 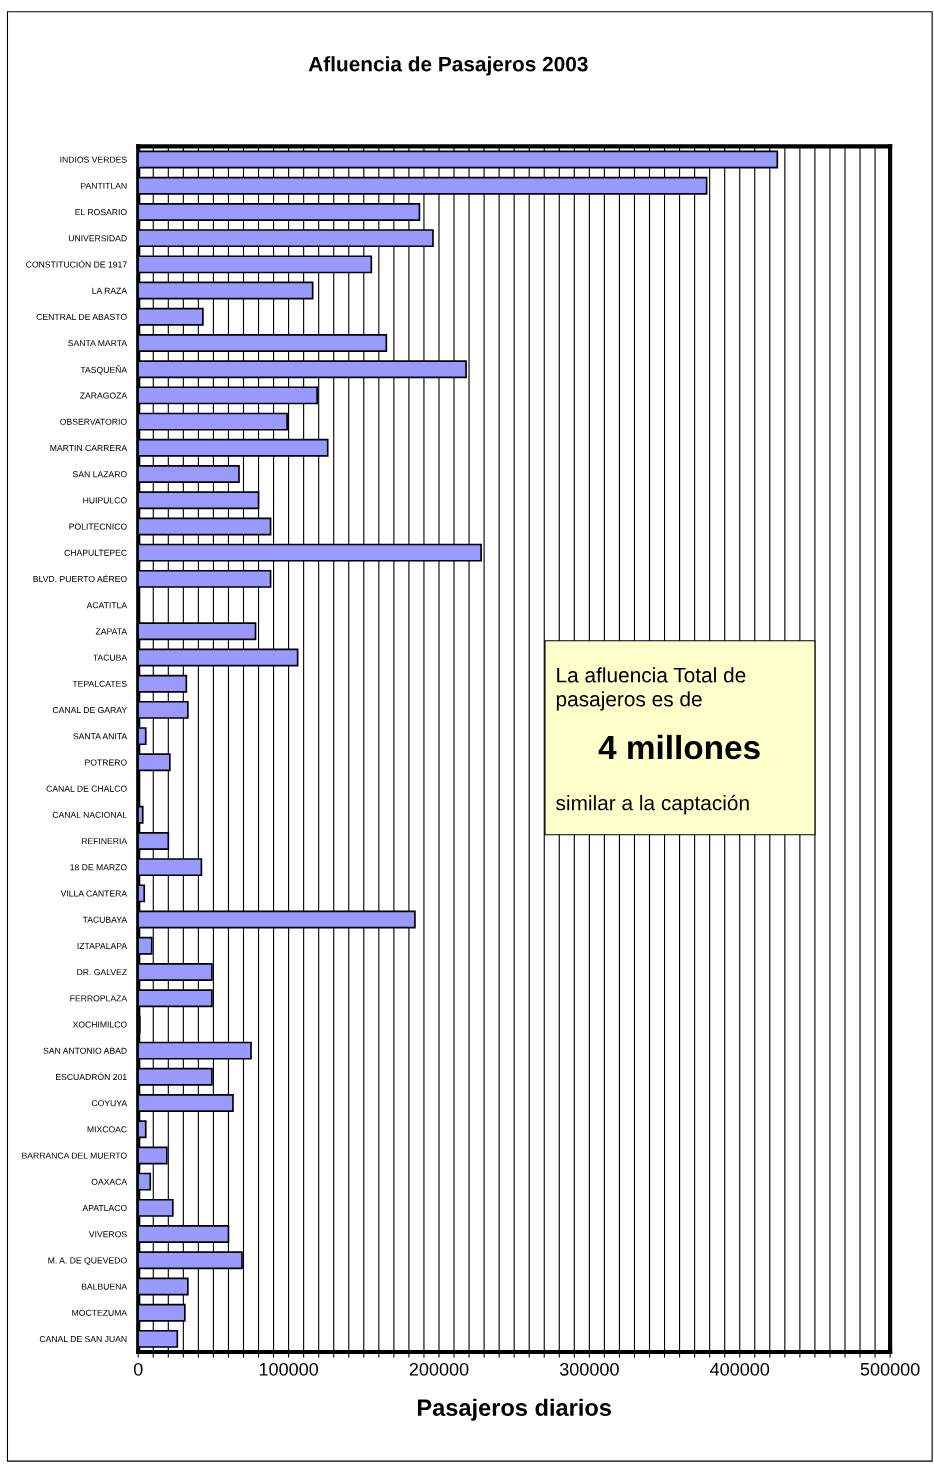 I want to click on y-tick-label: CANAL DE SAN JUAN, so click(x=83, y=1339).